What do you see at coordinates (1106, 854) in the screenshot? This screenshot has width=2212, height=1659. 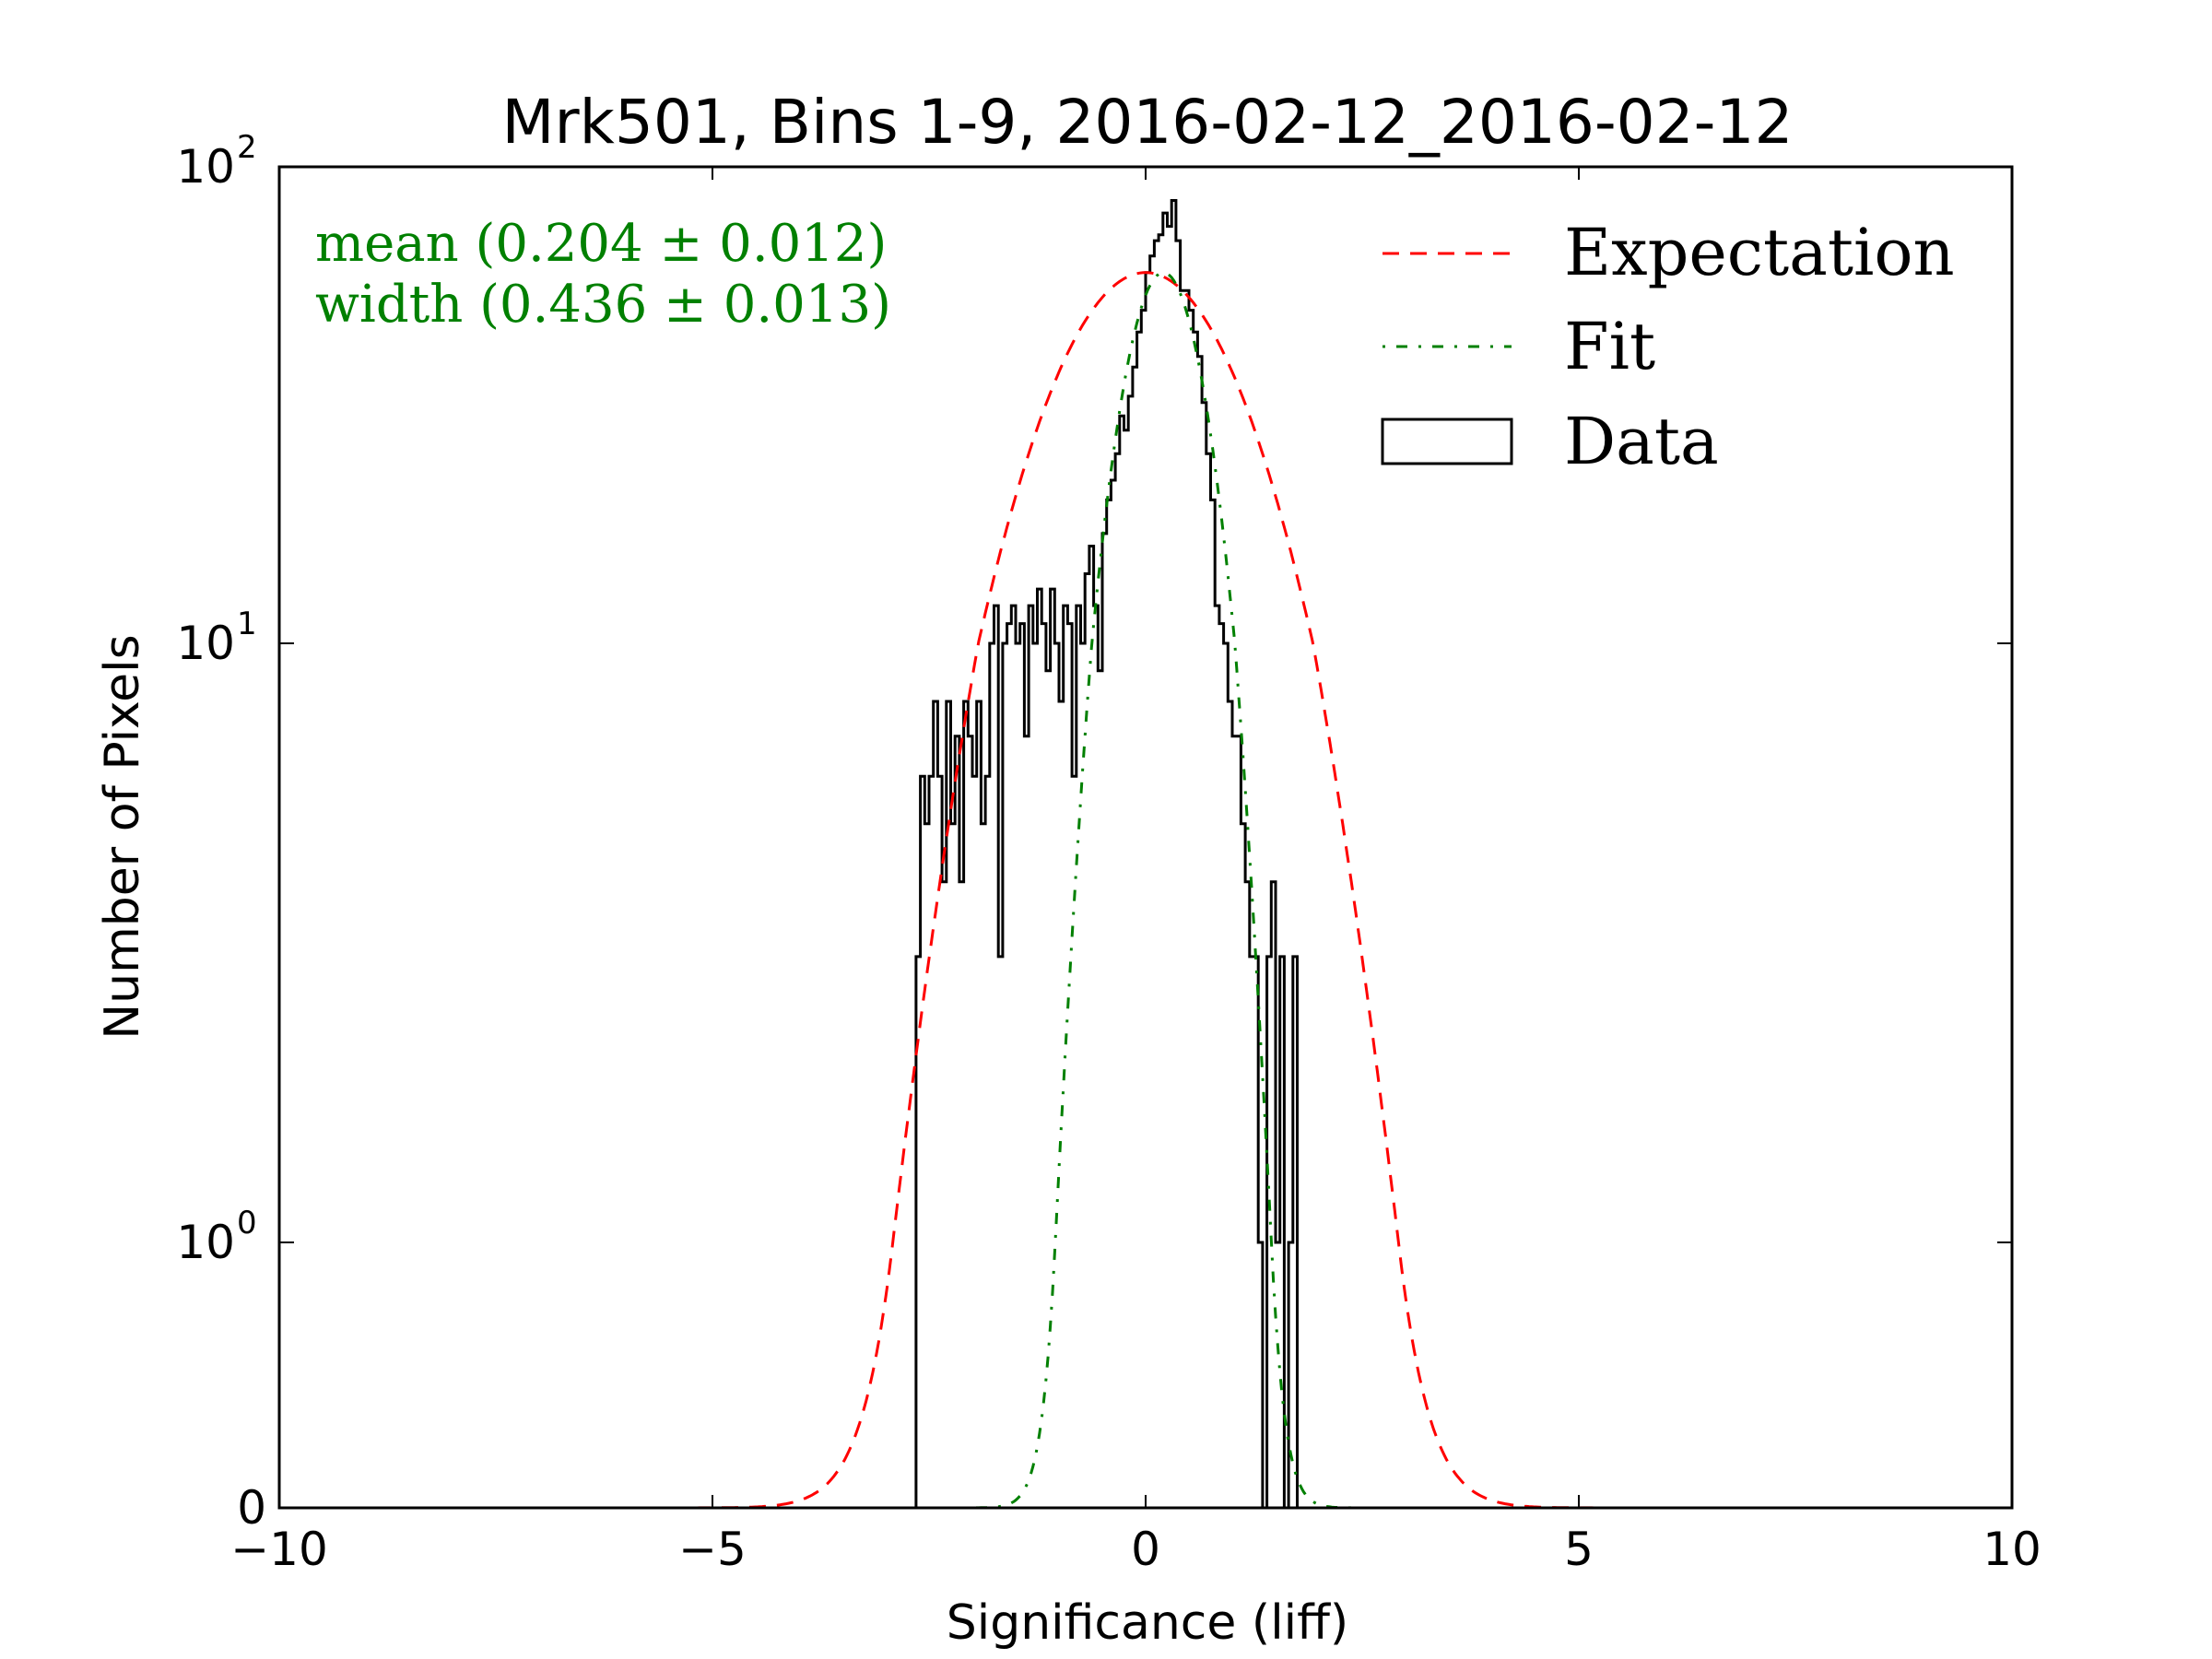 I see `histogram-data-step` at bounding box center [1106, 854].